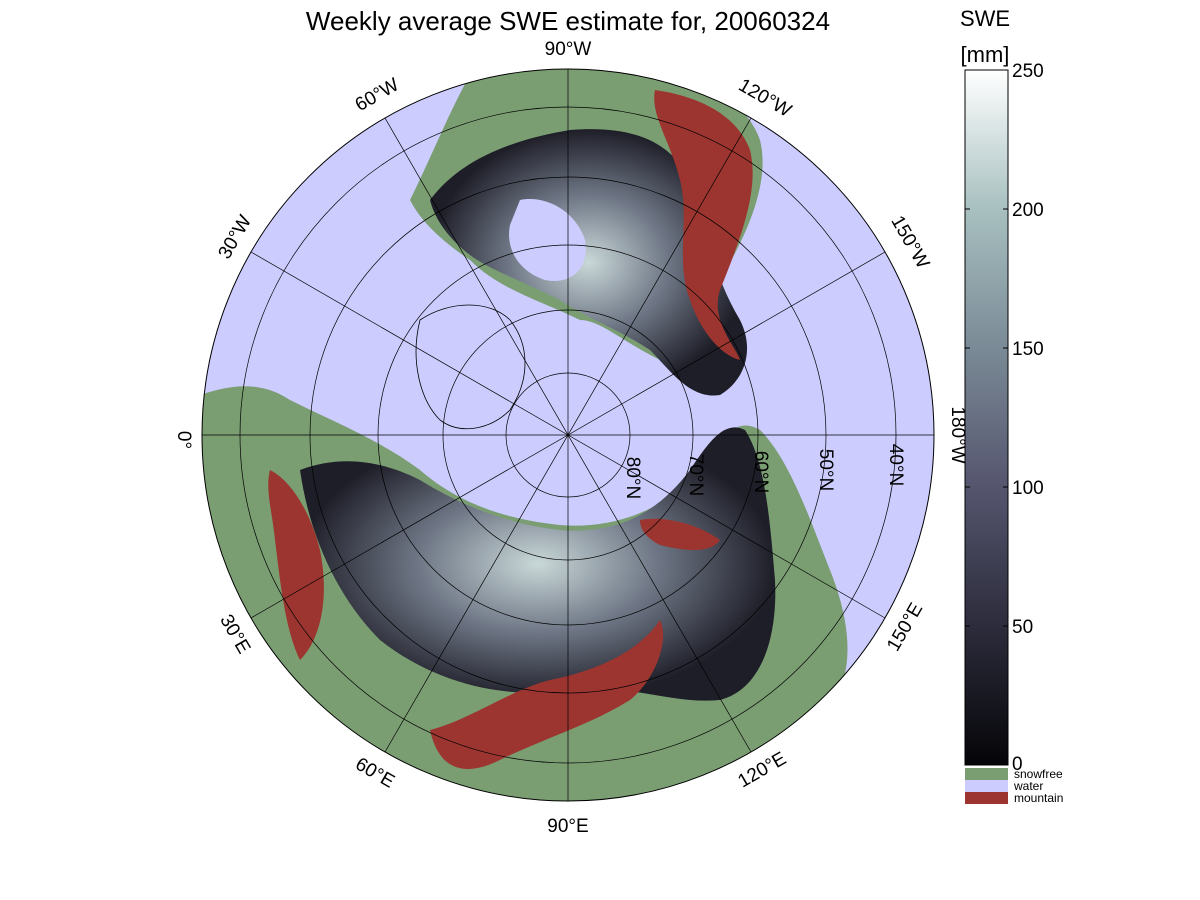 Image resolution: width=1200 pixels, height=900 pixels. Describe the element at coordinates (296, 565) in the screenshot. I see `scandinavia-mountains` at that location.